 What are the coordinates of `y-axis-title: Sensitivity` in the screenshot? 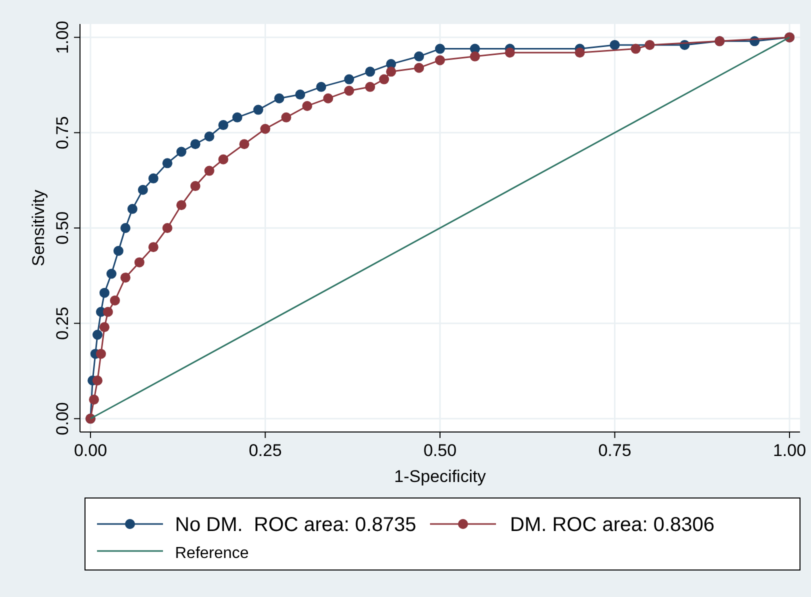 It's located at (38, 227).